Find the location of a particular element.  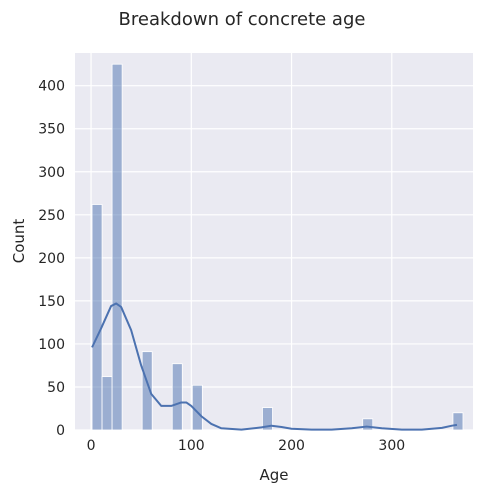

chart-title: Breakdown of concrete age is located at coordinates (242, 19).